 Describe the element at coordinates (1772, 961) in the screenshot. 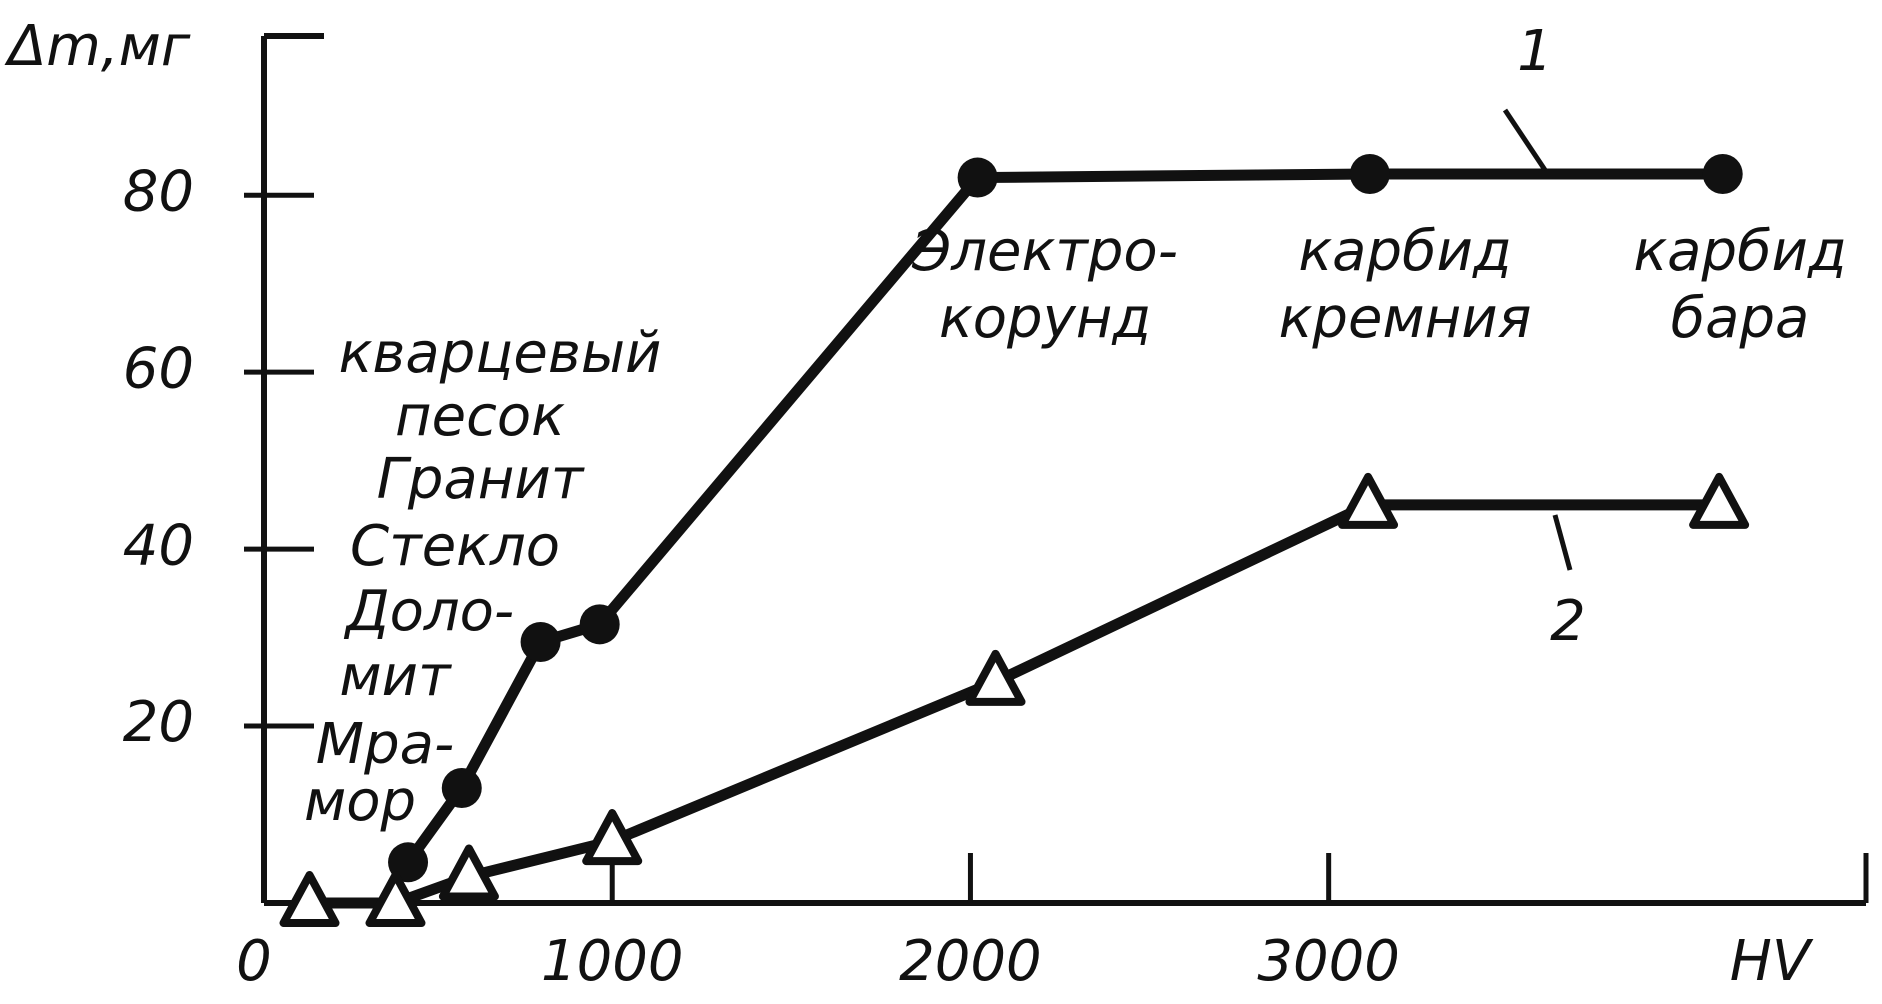

I see `x-axis-label: HV` at that location.